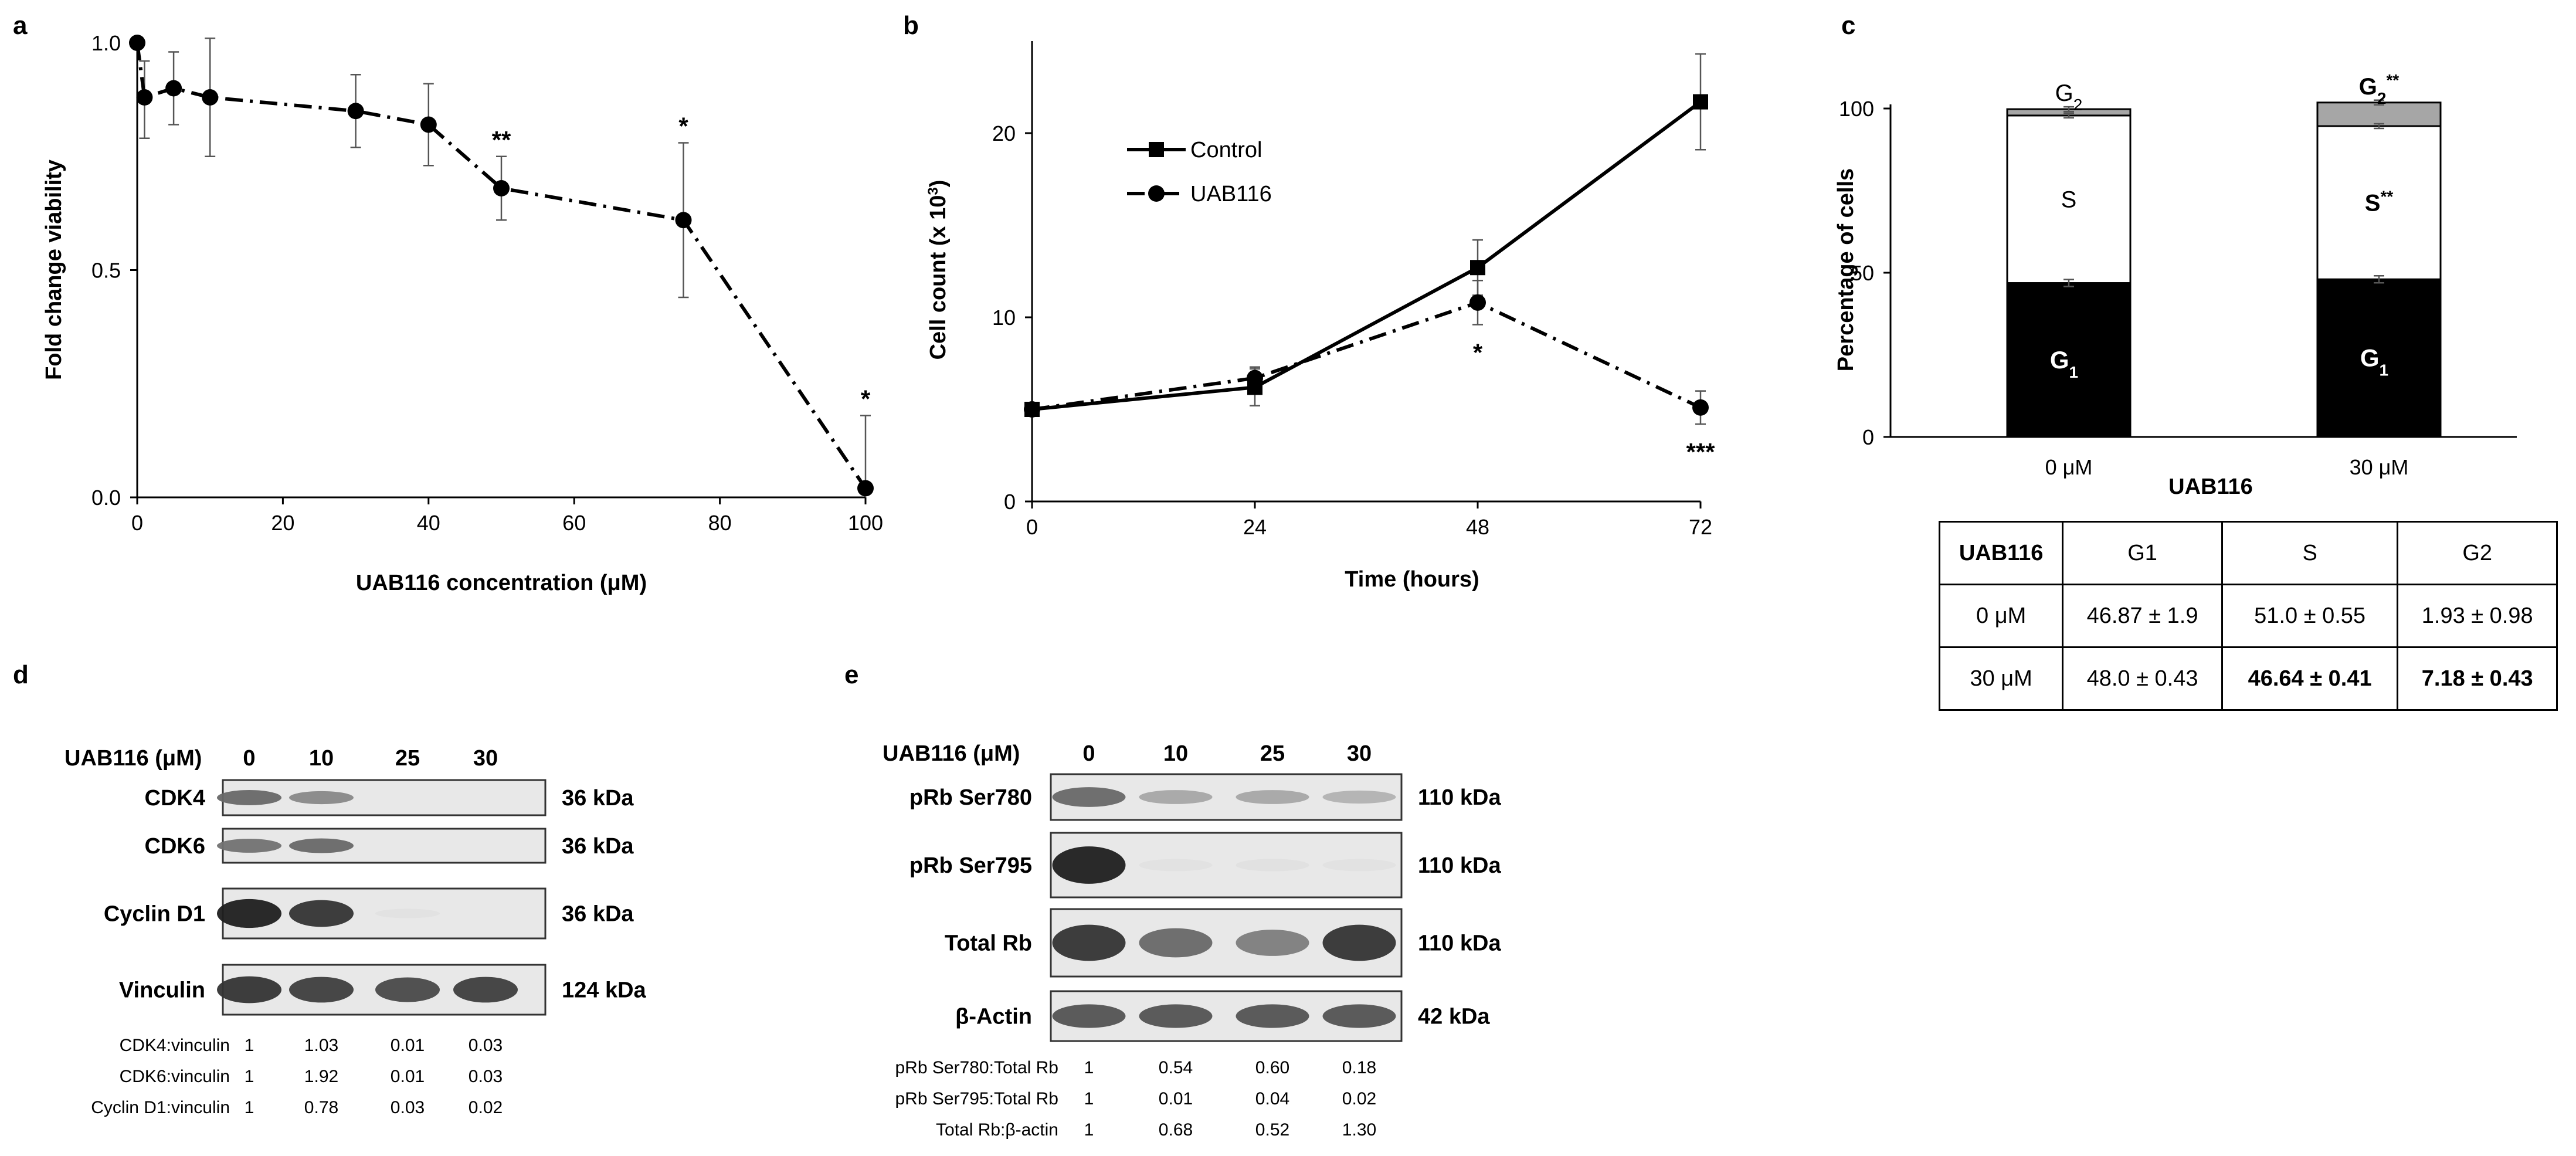 This screenshot has height=1156, width=2576. I want to click on chart-c-ytick-label: 0, so click(1868, 437).